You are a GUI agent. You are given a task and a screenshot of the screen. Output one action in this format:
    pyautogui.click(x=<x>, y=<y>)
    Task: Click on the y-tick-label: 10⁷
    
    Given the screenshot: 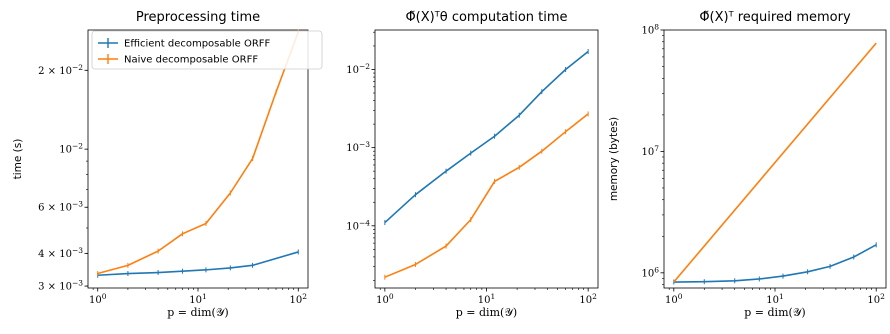 What is the action you would take?
    pyautogui.click(x=650, y=151)
    